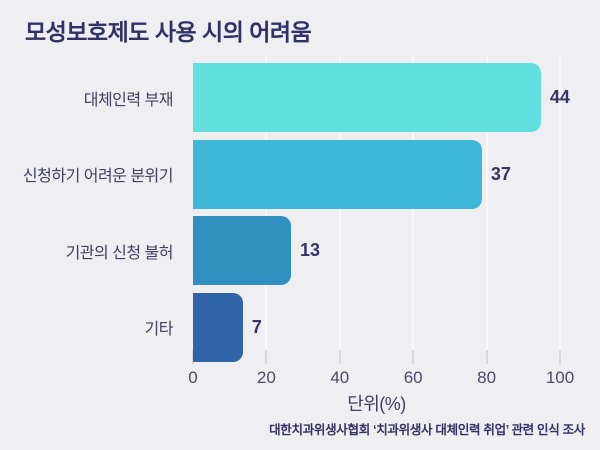 This screenshot has width=600, height=450. Describe the element at coordinates (159, 330) in the screenshot. I see `category-label: 기타` at that location.